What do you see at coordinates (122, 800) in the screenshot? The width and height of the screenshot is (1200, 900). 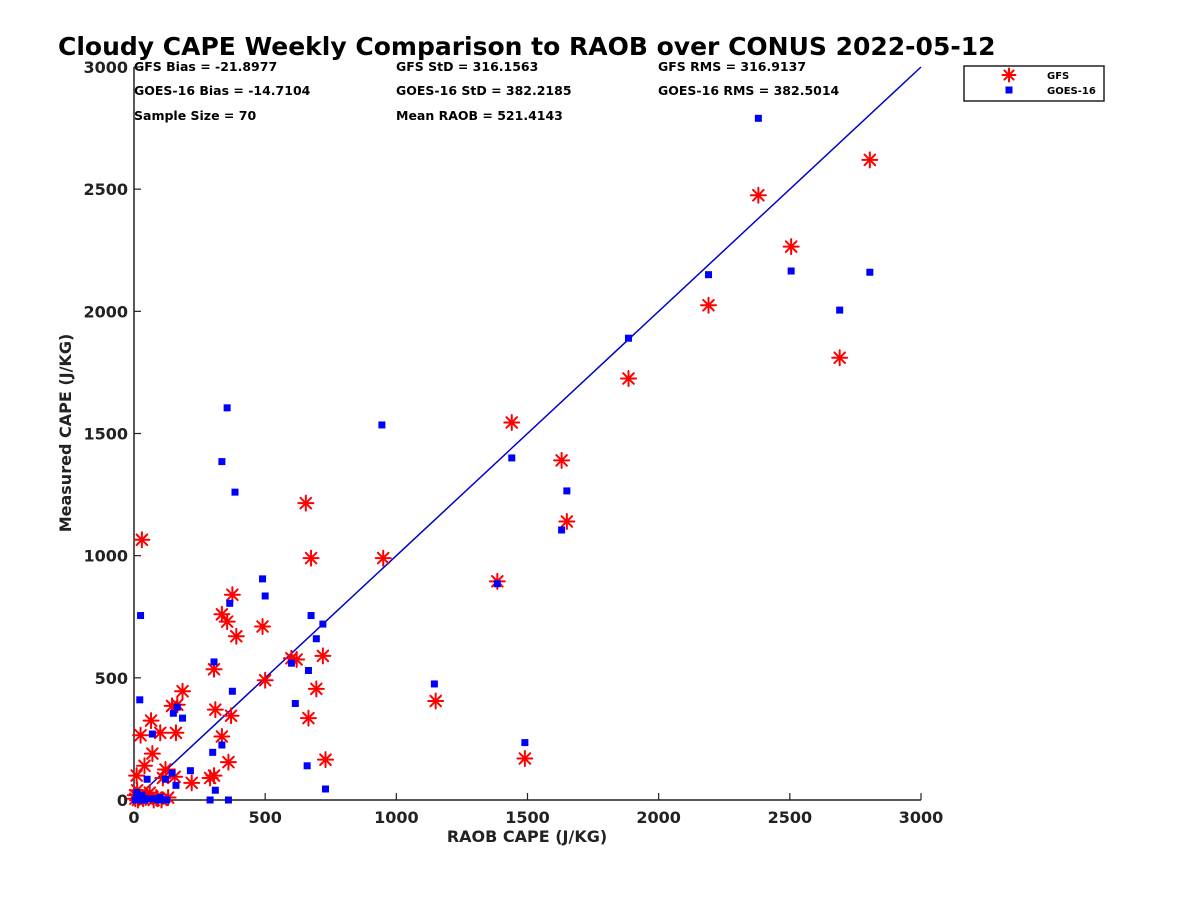 I see `y-tick-label: 0` at bounding box center [122, 800].